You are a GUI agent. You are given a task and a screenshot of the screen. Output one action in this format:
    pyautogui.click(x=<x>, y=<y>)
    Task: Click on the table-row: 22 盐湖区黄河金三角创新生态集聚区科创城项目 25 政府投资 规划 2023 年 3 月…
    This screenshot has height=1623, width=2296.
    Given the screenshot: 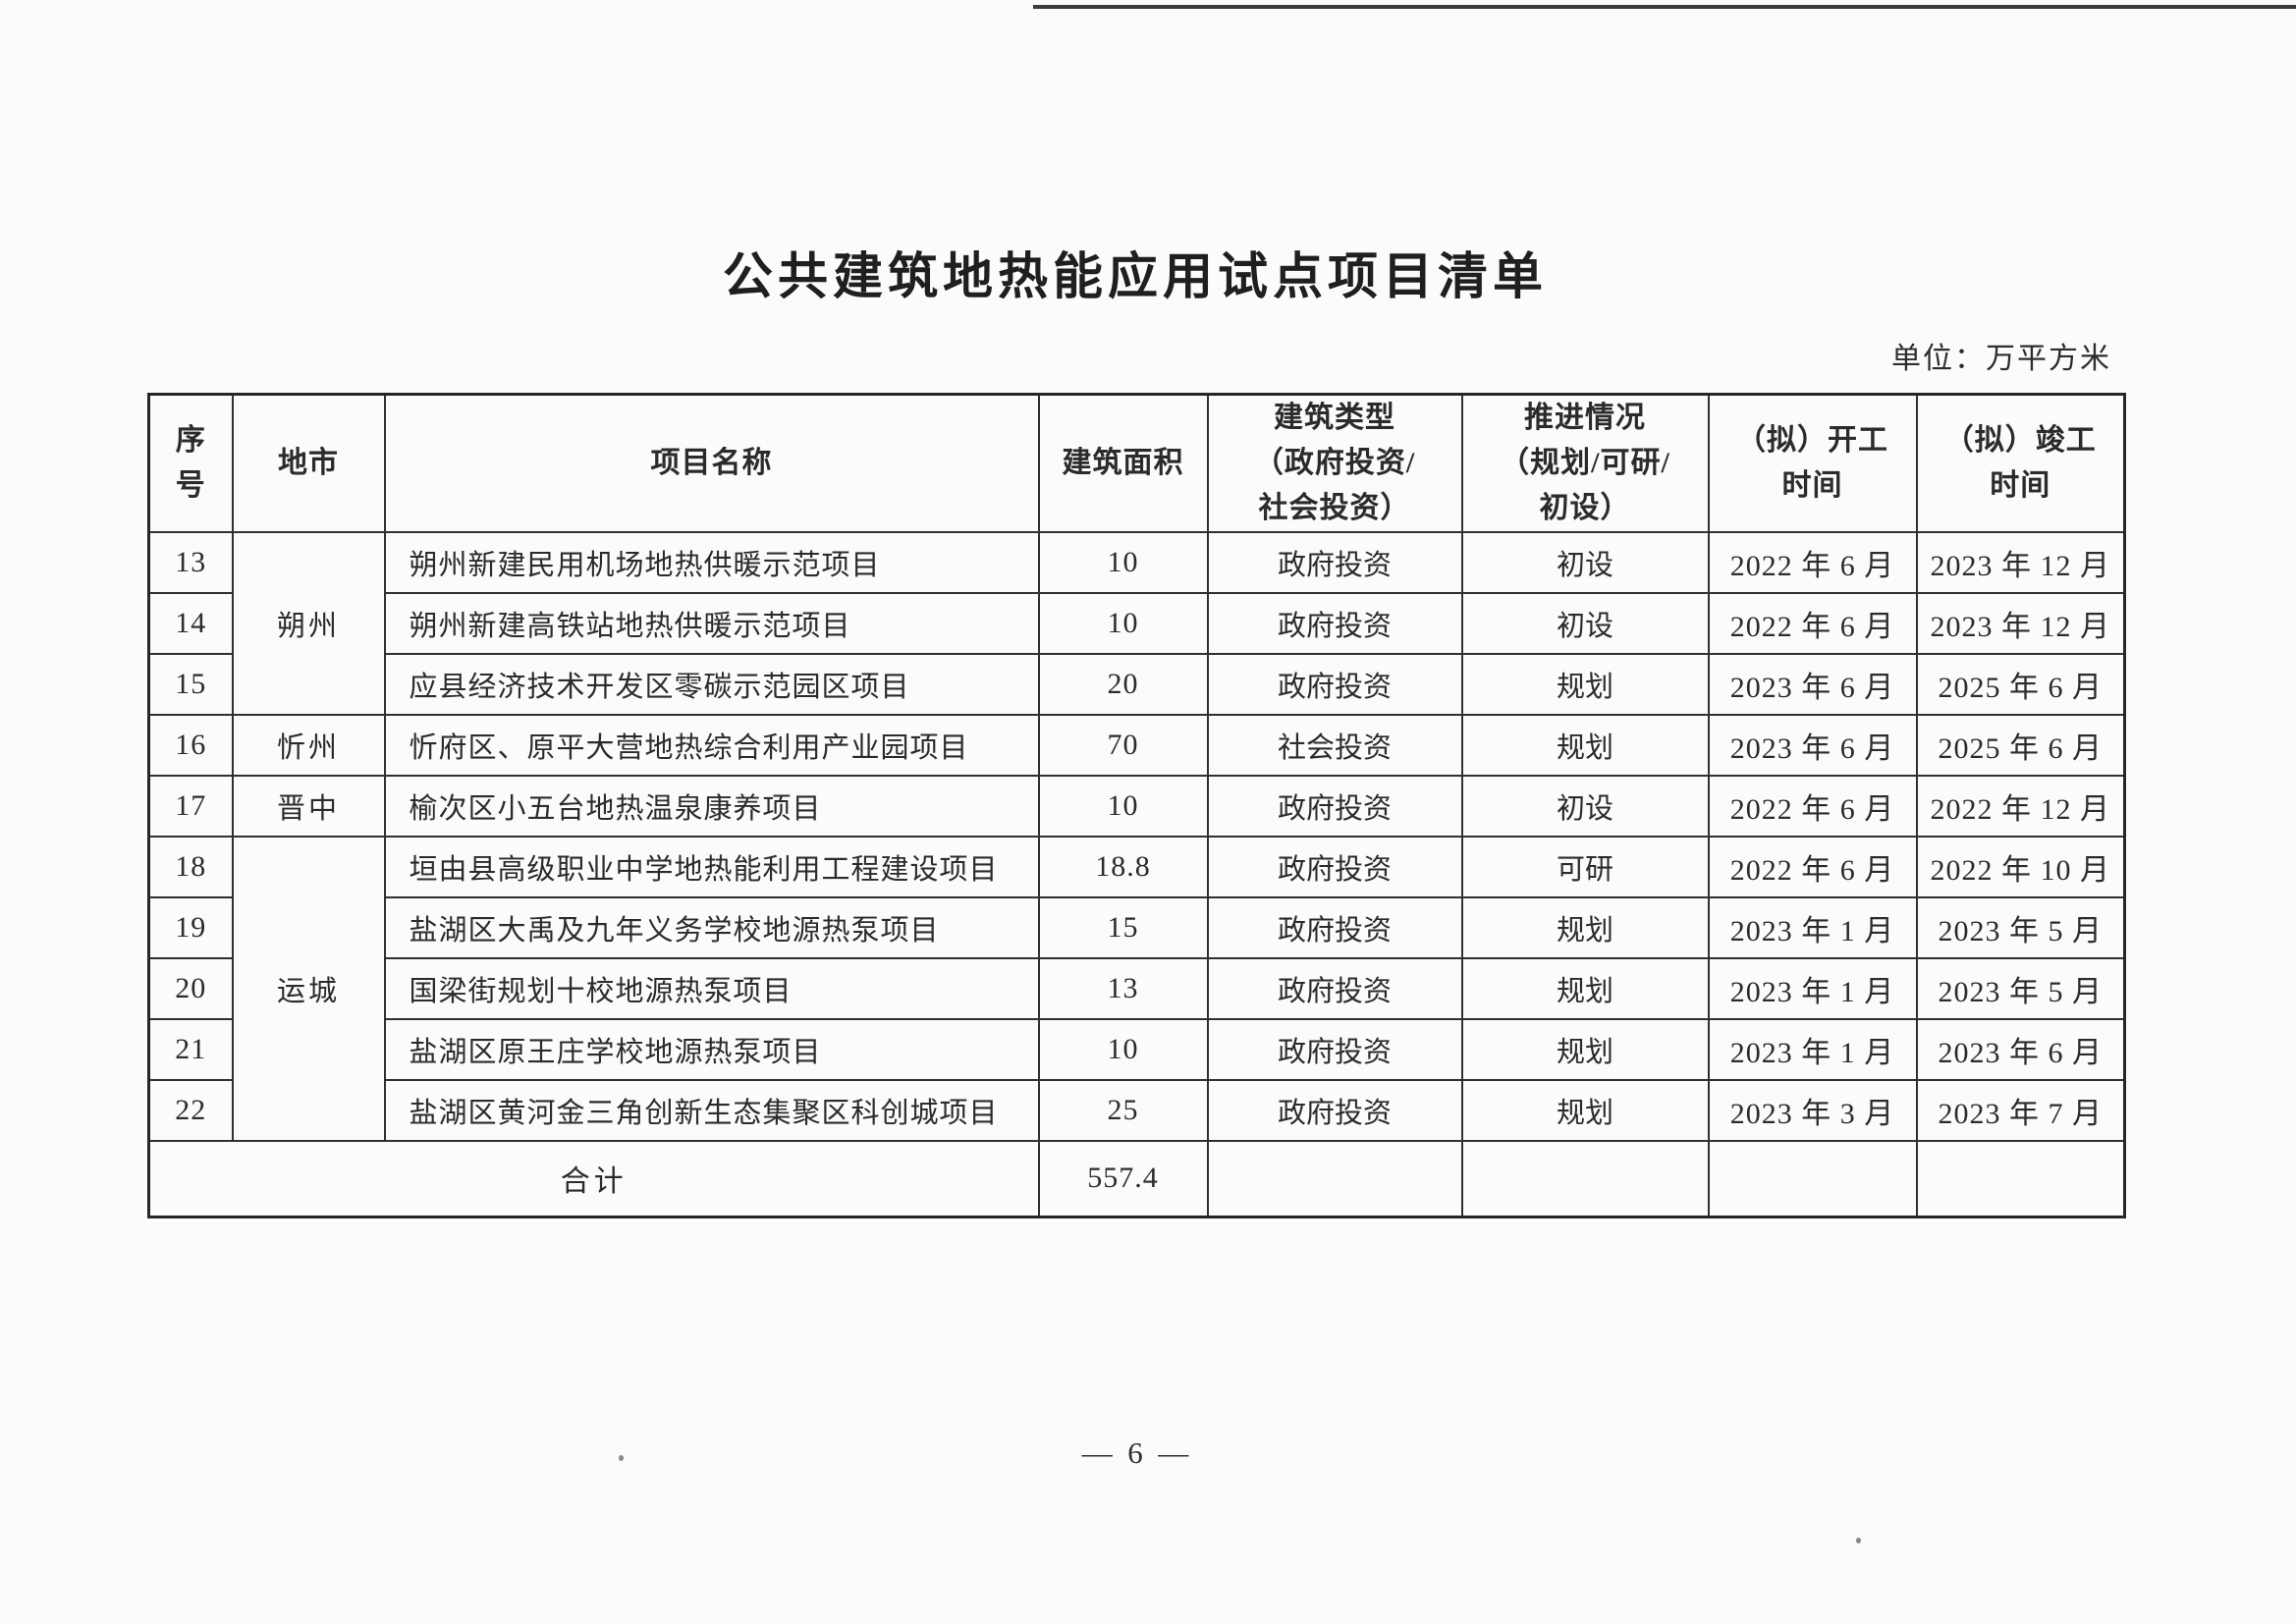 What is the action you would take?
    pyautogui.click(x=1136, y=1110)
    